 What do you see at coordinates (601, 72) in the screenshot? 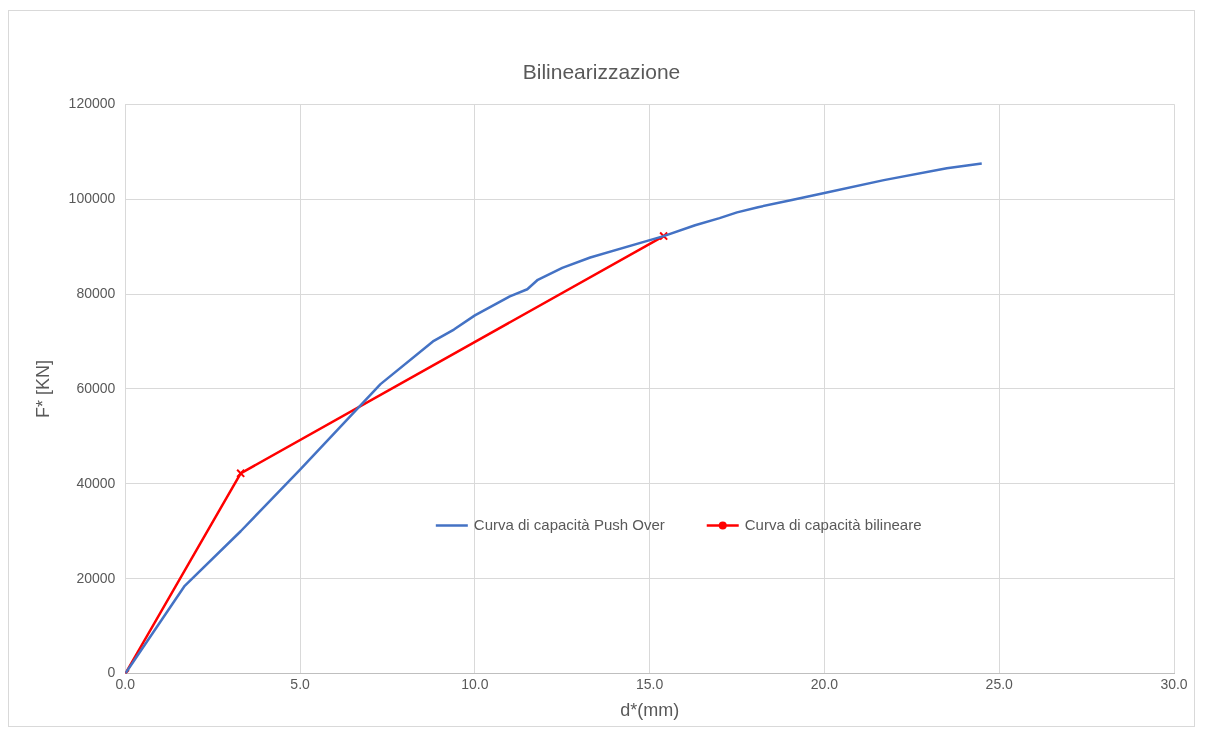
I see `chart-title: Bilinearizzazione` at bounding box center [601, 72].